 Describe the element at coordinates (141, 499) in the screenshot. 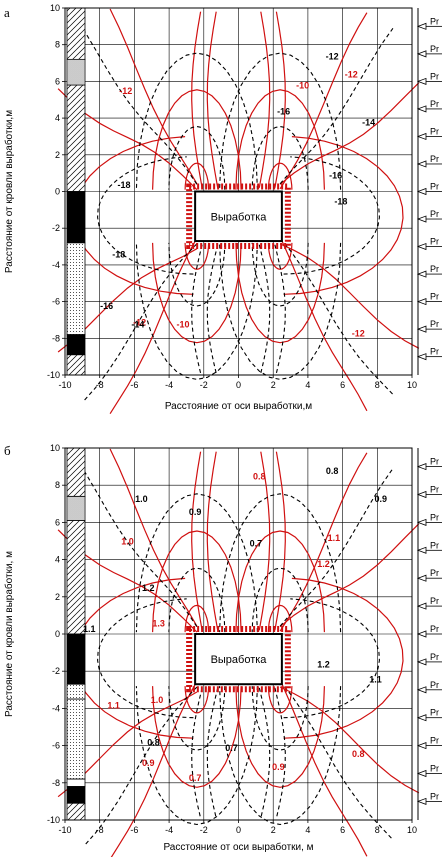

I see `black-contour-label-1: 1.0` at that location.